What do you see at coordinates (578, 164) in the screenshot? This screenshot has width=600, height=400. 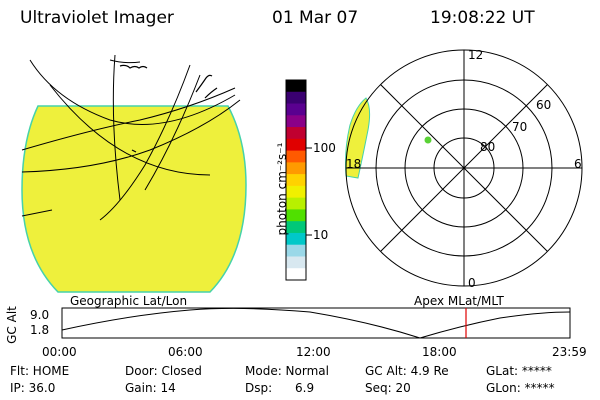 I see `mlt-label-right: 6` at bounding box center [578, 164].